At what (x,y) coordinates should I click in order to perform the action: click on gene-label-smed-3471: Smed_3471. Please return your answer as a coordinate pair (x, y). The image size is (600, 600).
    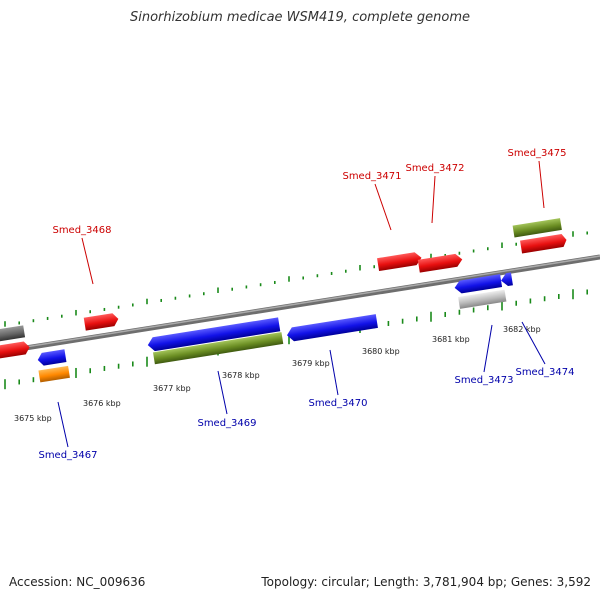
    Looking at the image, I should click on (371, 176).